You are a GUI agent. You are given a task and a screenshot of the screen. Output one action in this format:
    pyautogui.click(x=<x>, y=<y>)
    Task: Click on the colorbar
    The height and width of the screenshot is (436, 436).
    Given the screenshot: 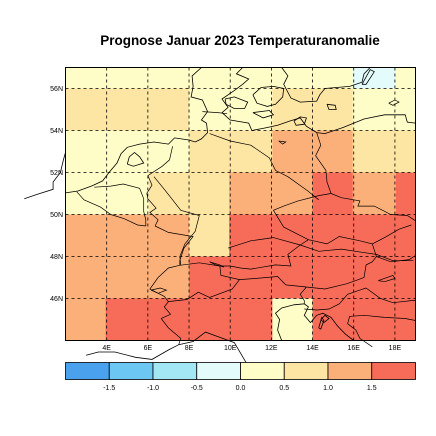 What is the action you would take?
    pyautogui.click(x=240, y=371)
    